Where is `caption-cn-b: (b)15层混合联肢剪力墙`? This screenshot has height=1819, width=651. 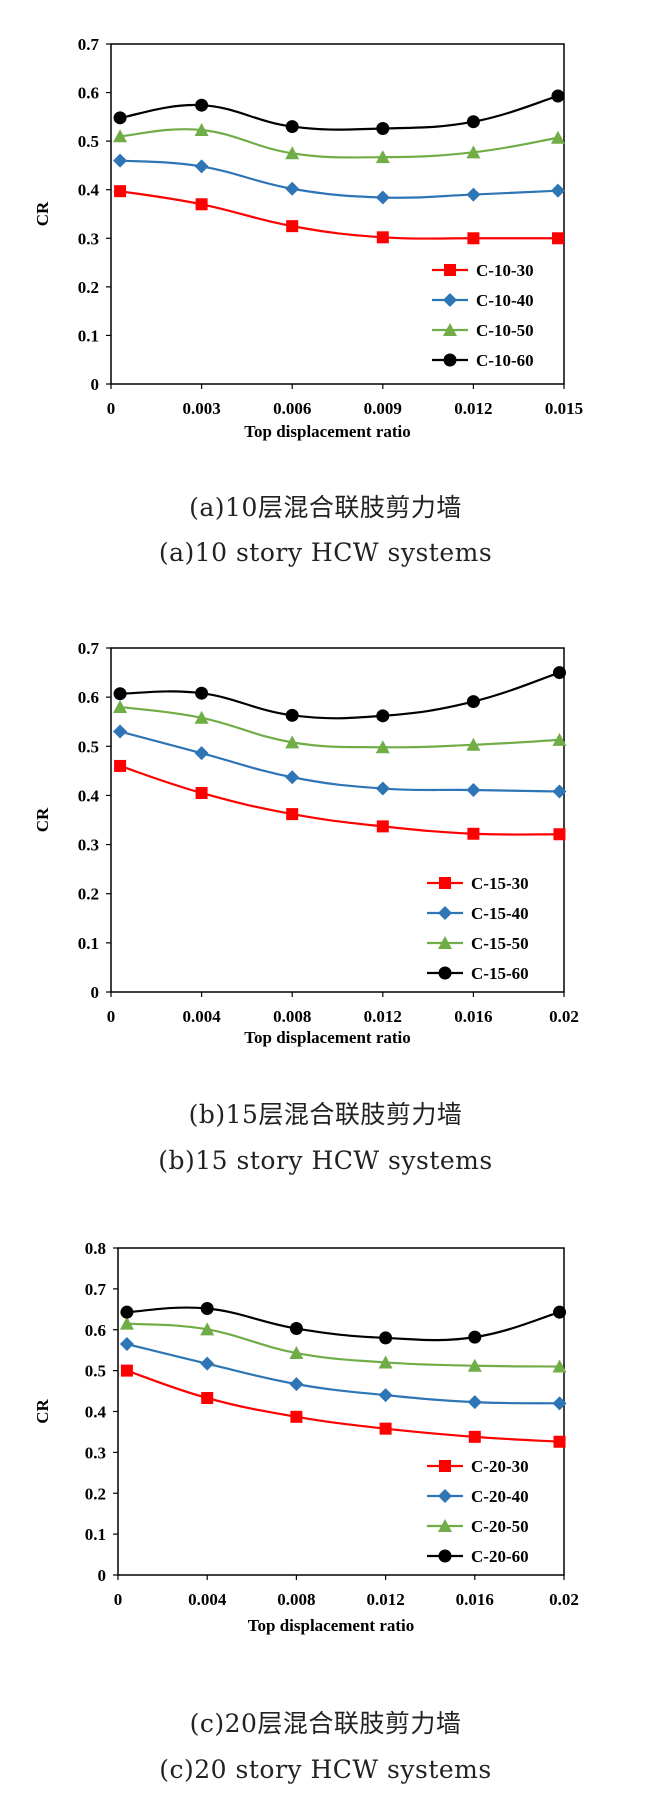 caption-cn-b: (b)15层混合联肢剪力墙 is located at coordinates (325, 1114).